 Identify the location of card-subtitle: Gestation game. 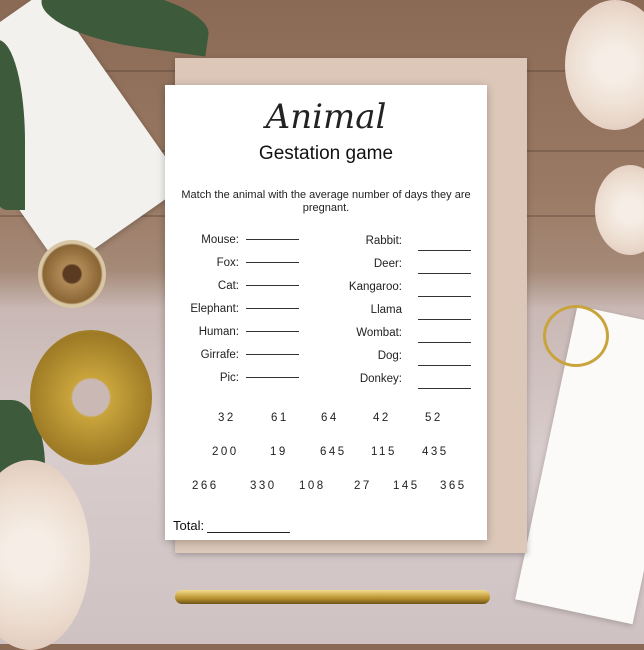
(326, 153).